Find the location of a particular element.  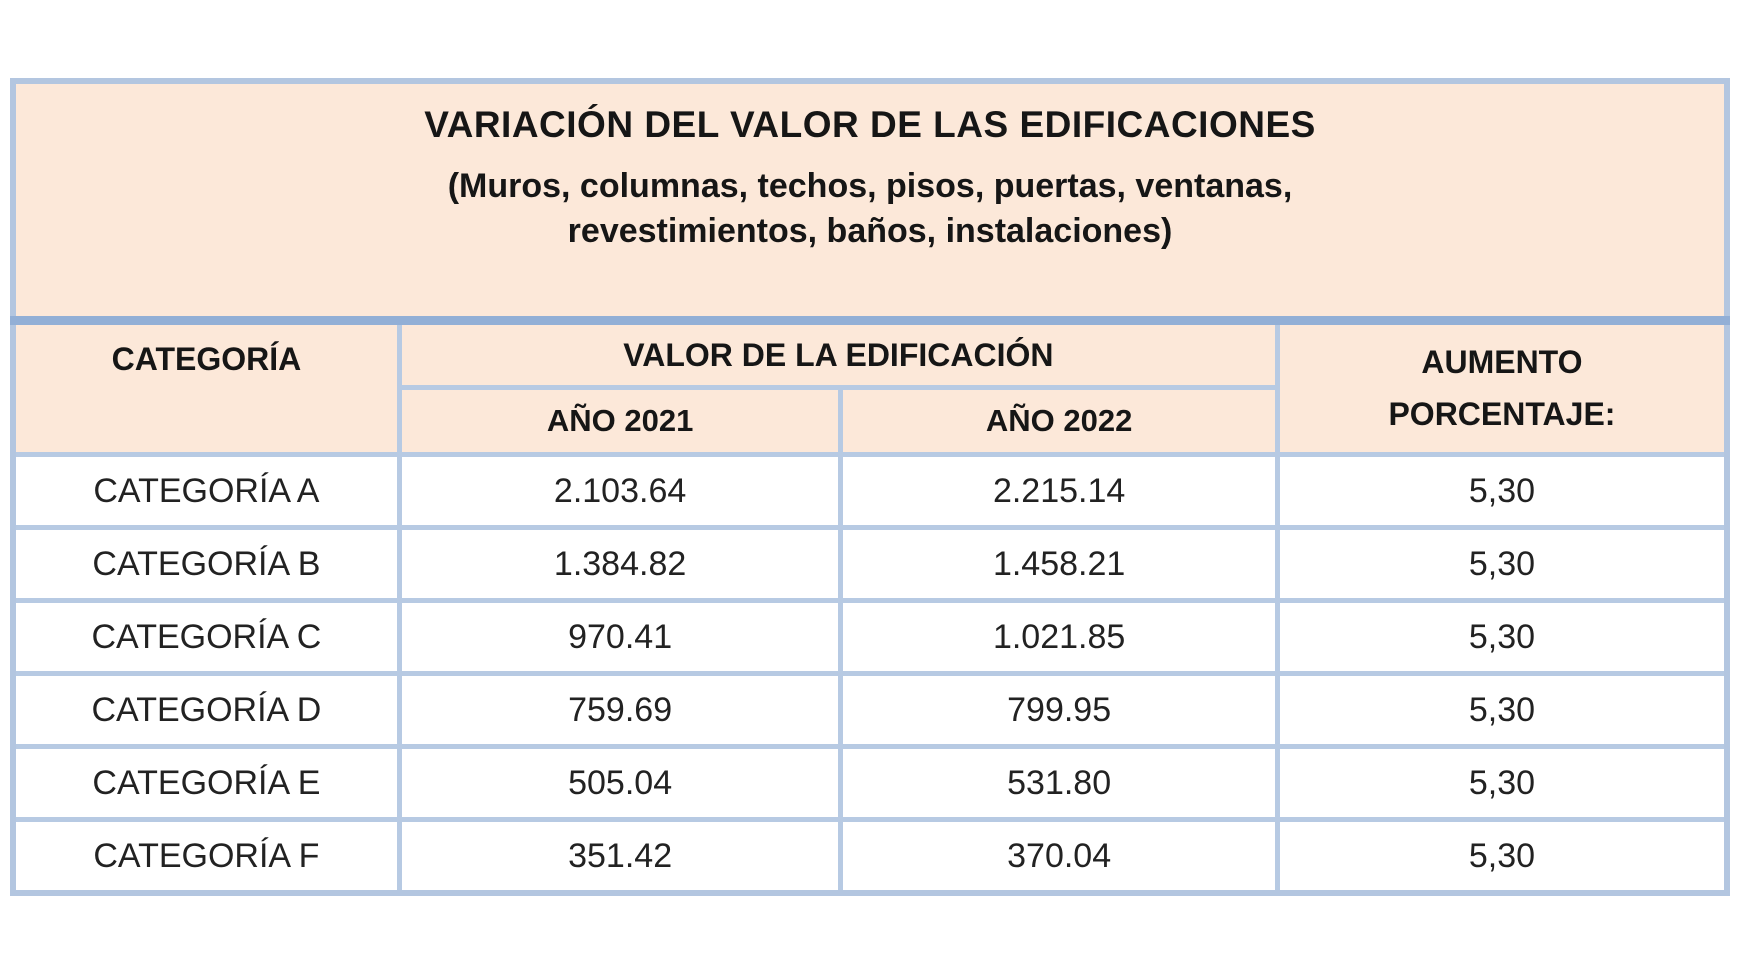

header-valor-edificacion: VALOR DE LA EDIFICACIÓN is located at coordinates (838, 354).